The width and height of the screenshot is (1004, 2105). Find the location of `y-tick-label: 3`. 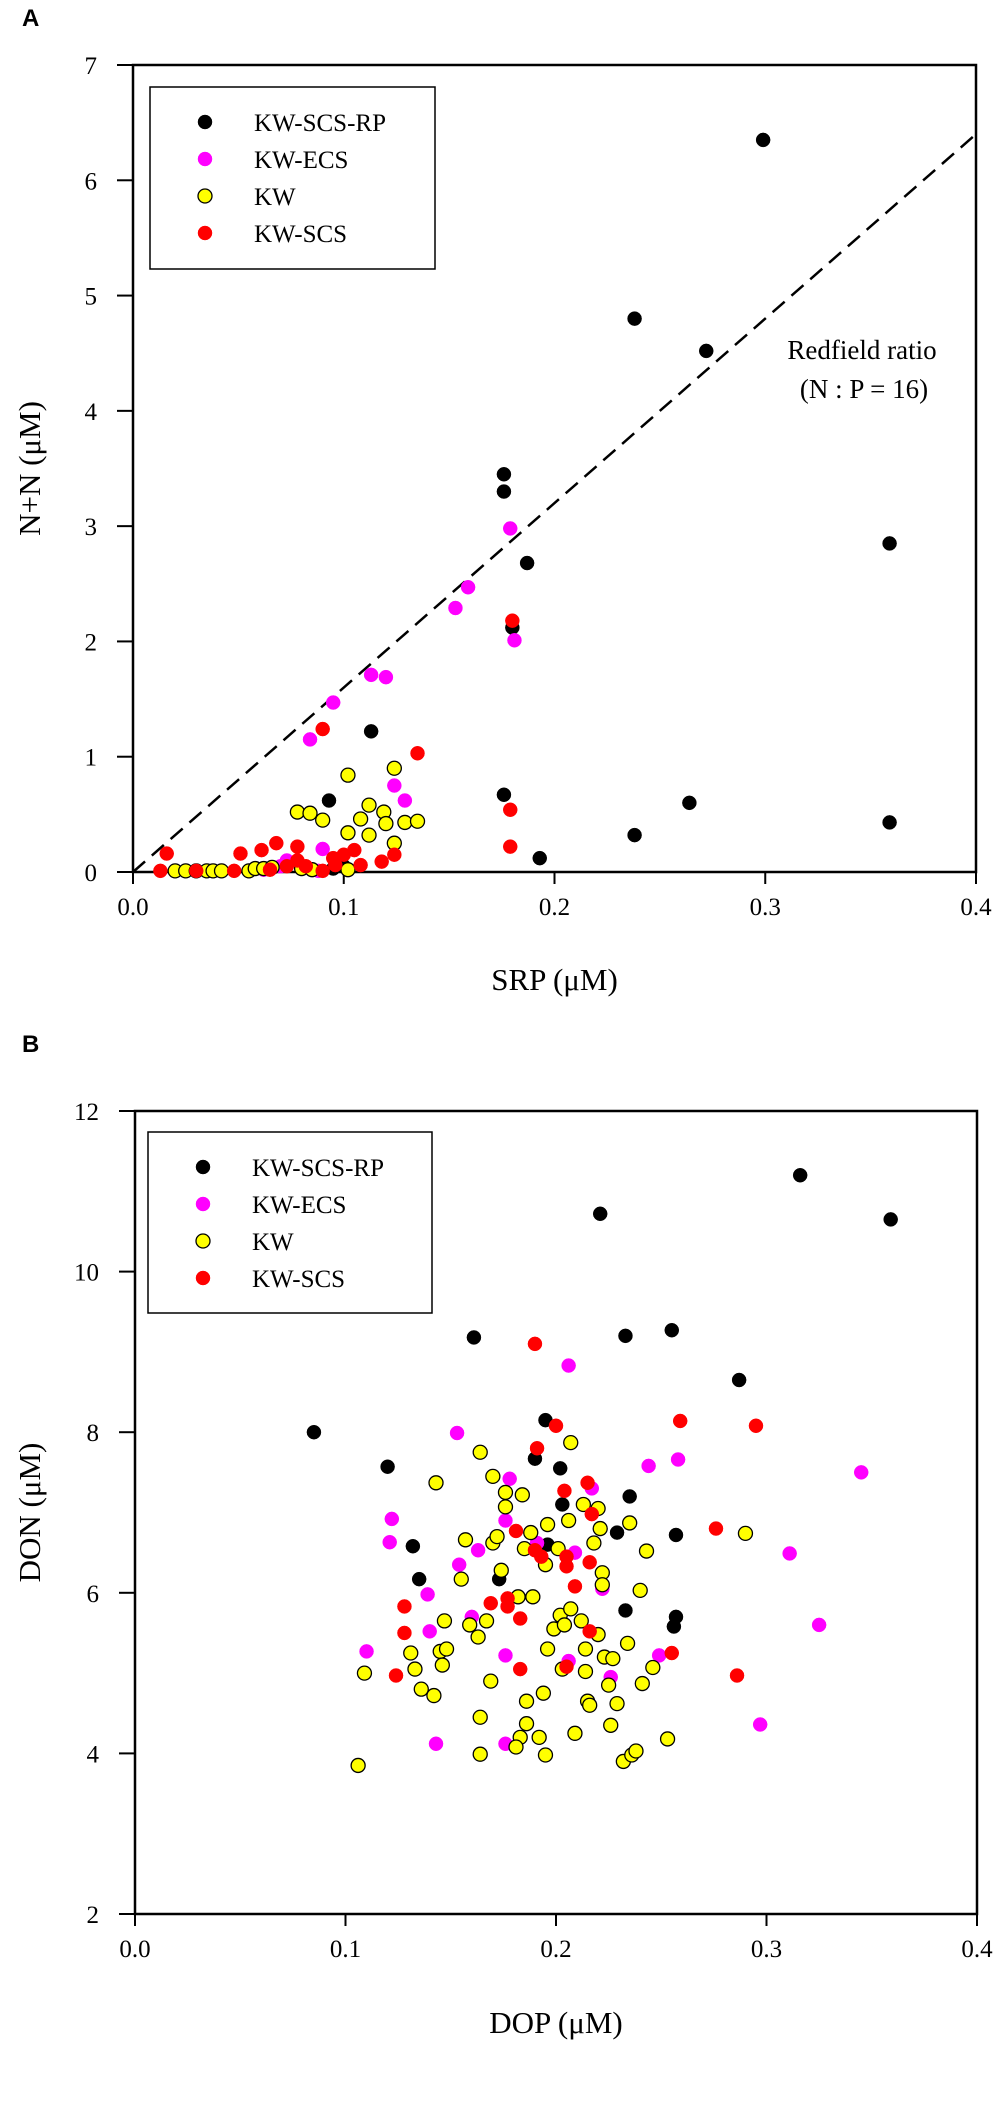

y-tick-label: 3 is located at coordinates (91, 527).